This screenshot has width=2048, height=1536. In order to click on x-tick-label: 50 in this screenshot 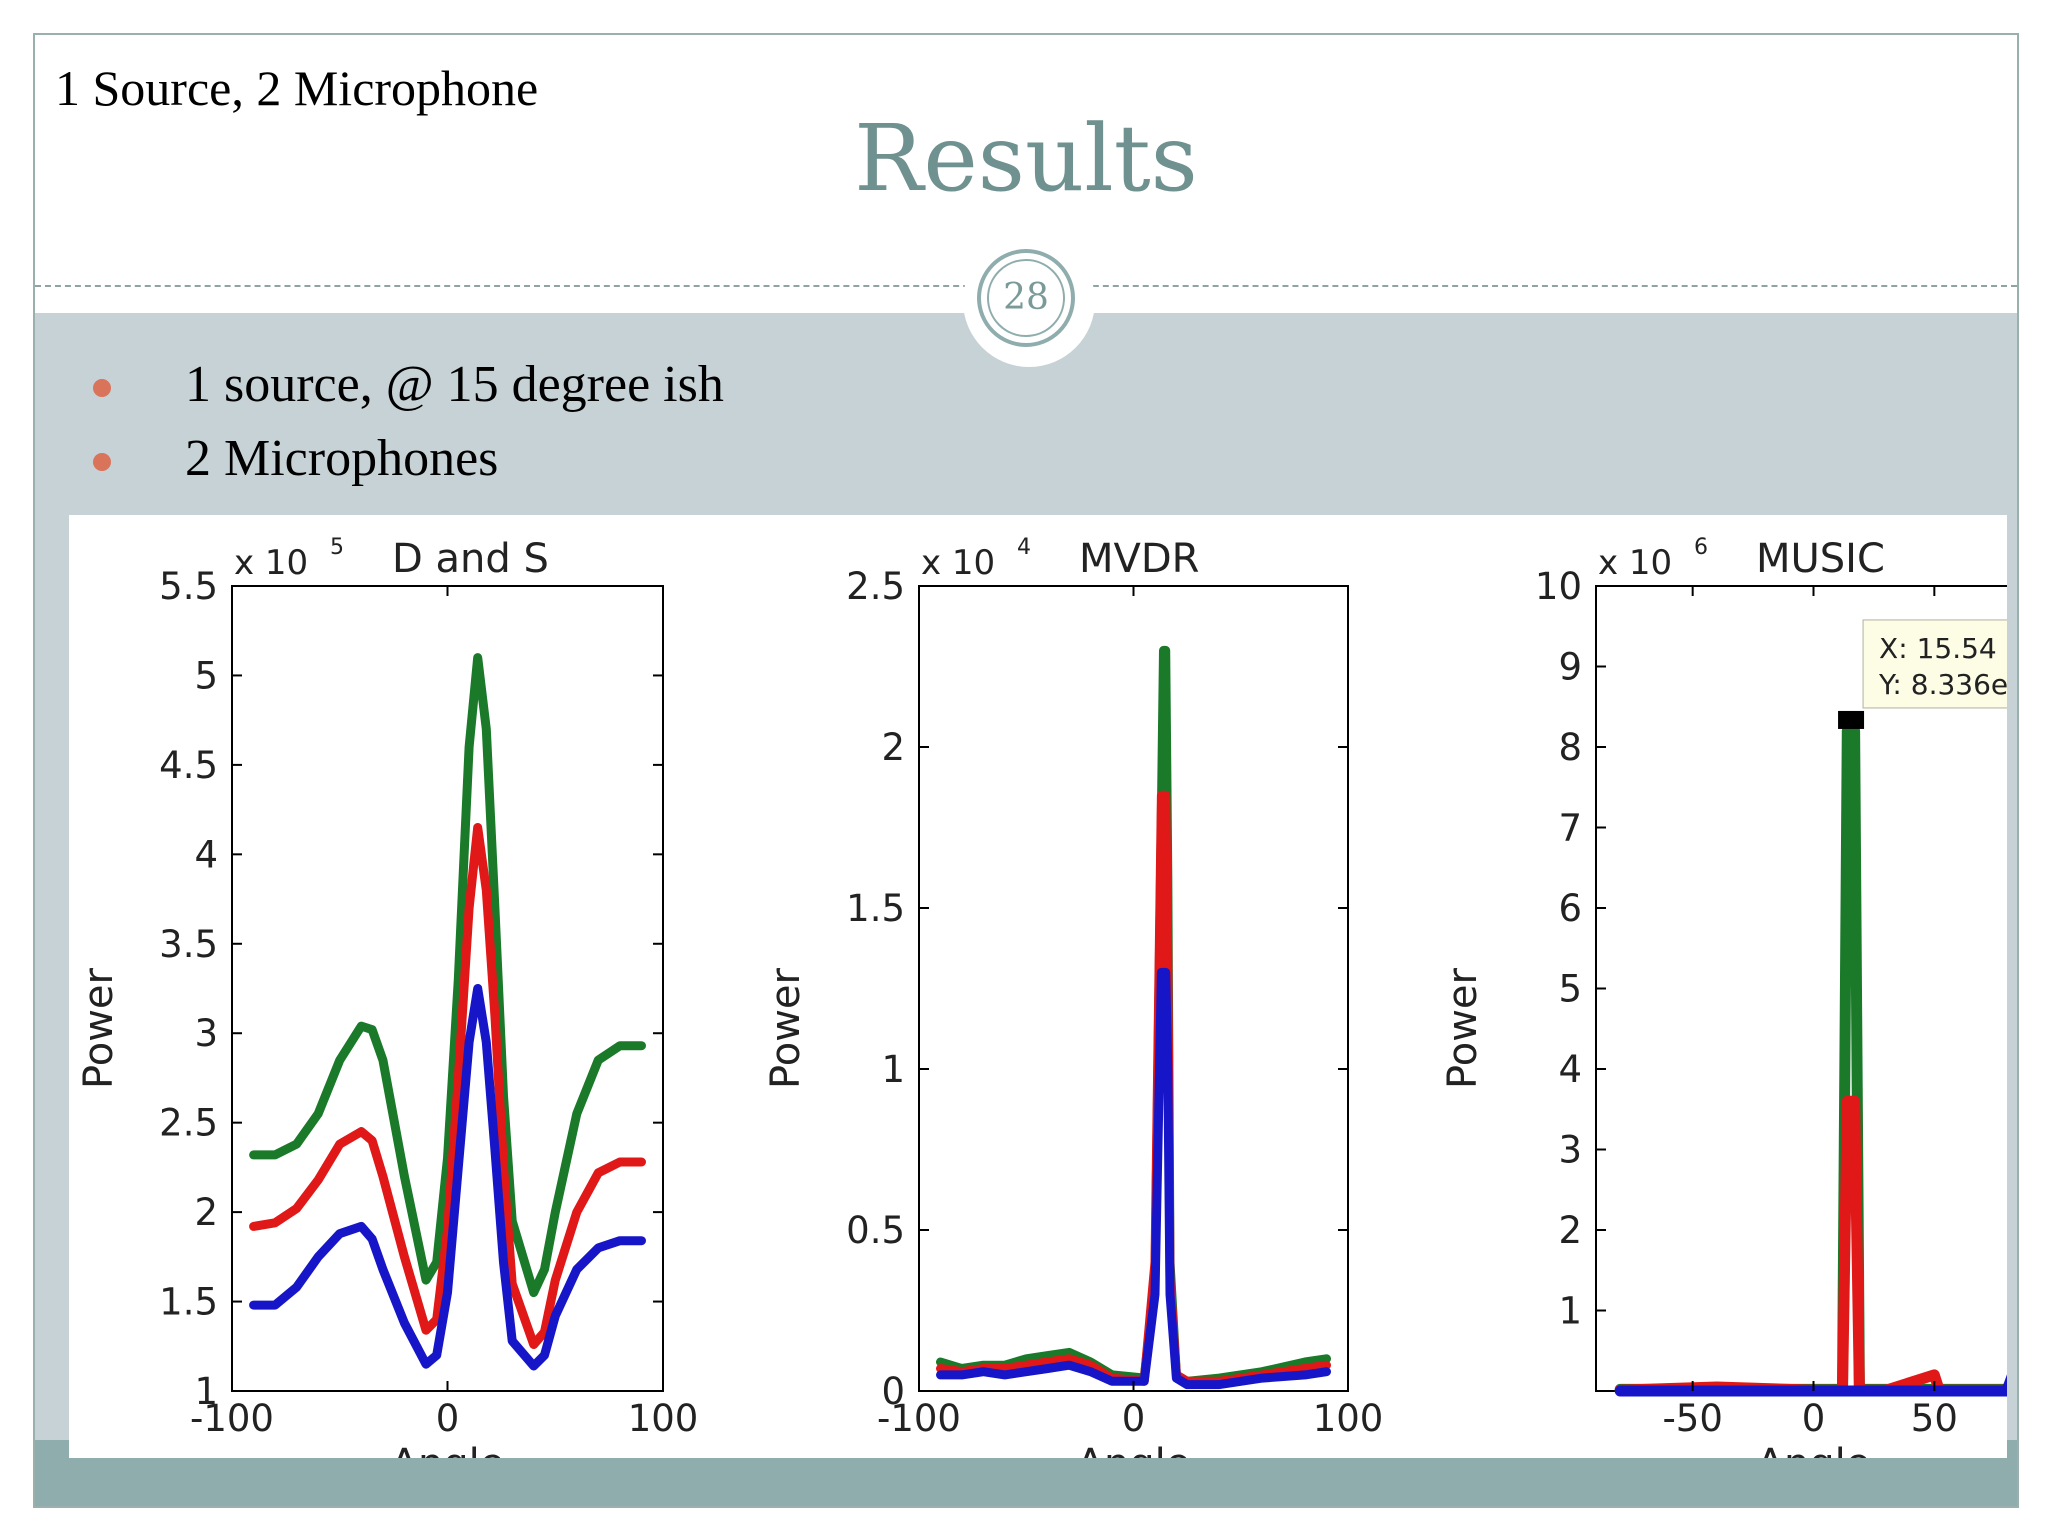, I will do `click(1934, 1418)`.